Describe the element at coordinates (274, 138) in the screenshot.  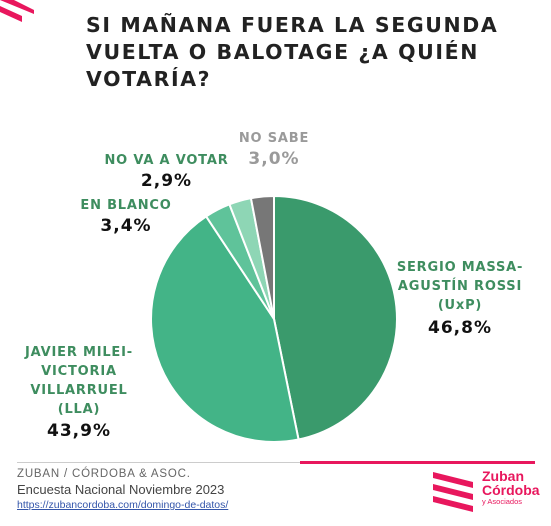
I see `slice-label-name: NO SABE` at that location.